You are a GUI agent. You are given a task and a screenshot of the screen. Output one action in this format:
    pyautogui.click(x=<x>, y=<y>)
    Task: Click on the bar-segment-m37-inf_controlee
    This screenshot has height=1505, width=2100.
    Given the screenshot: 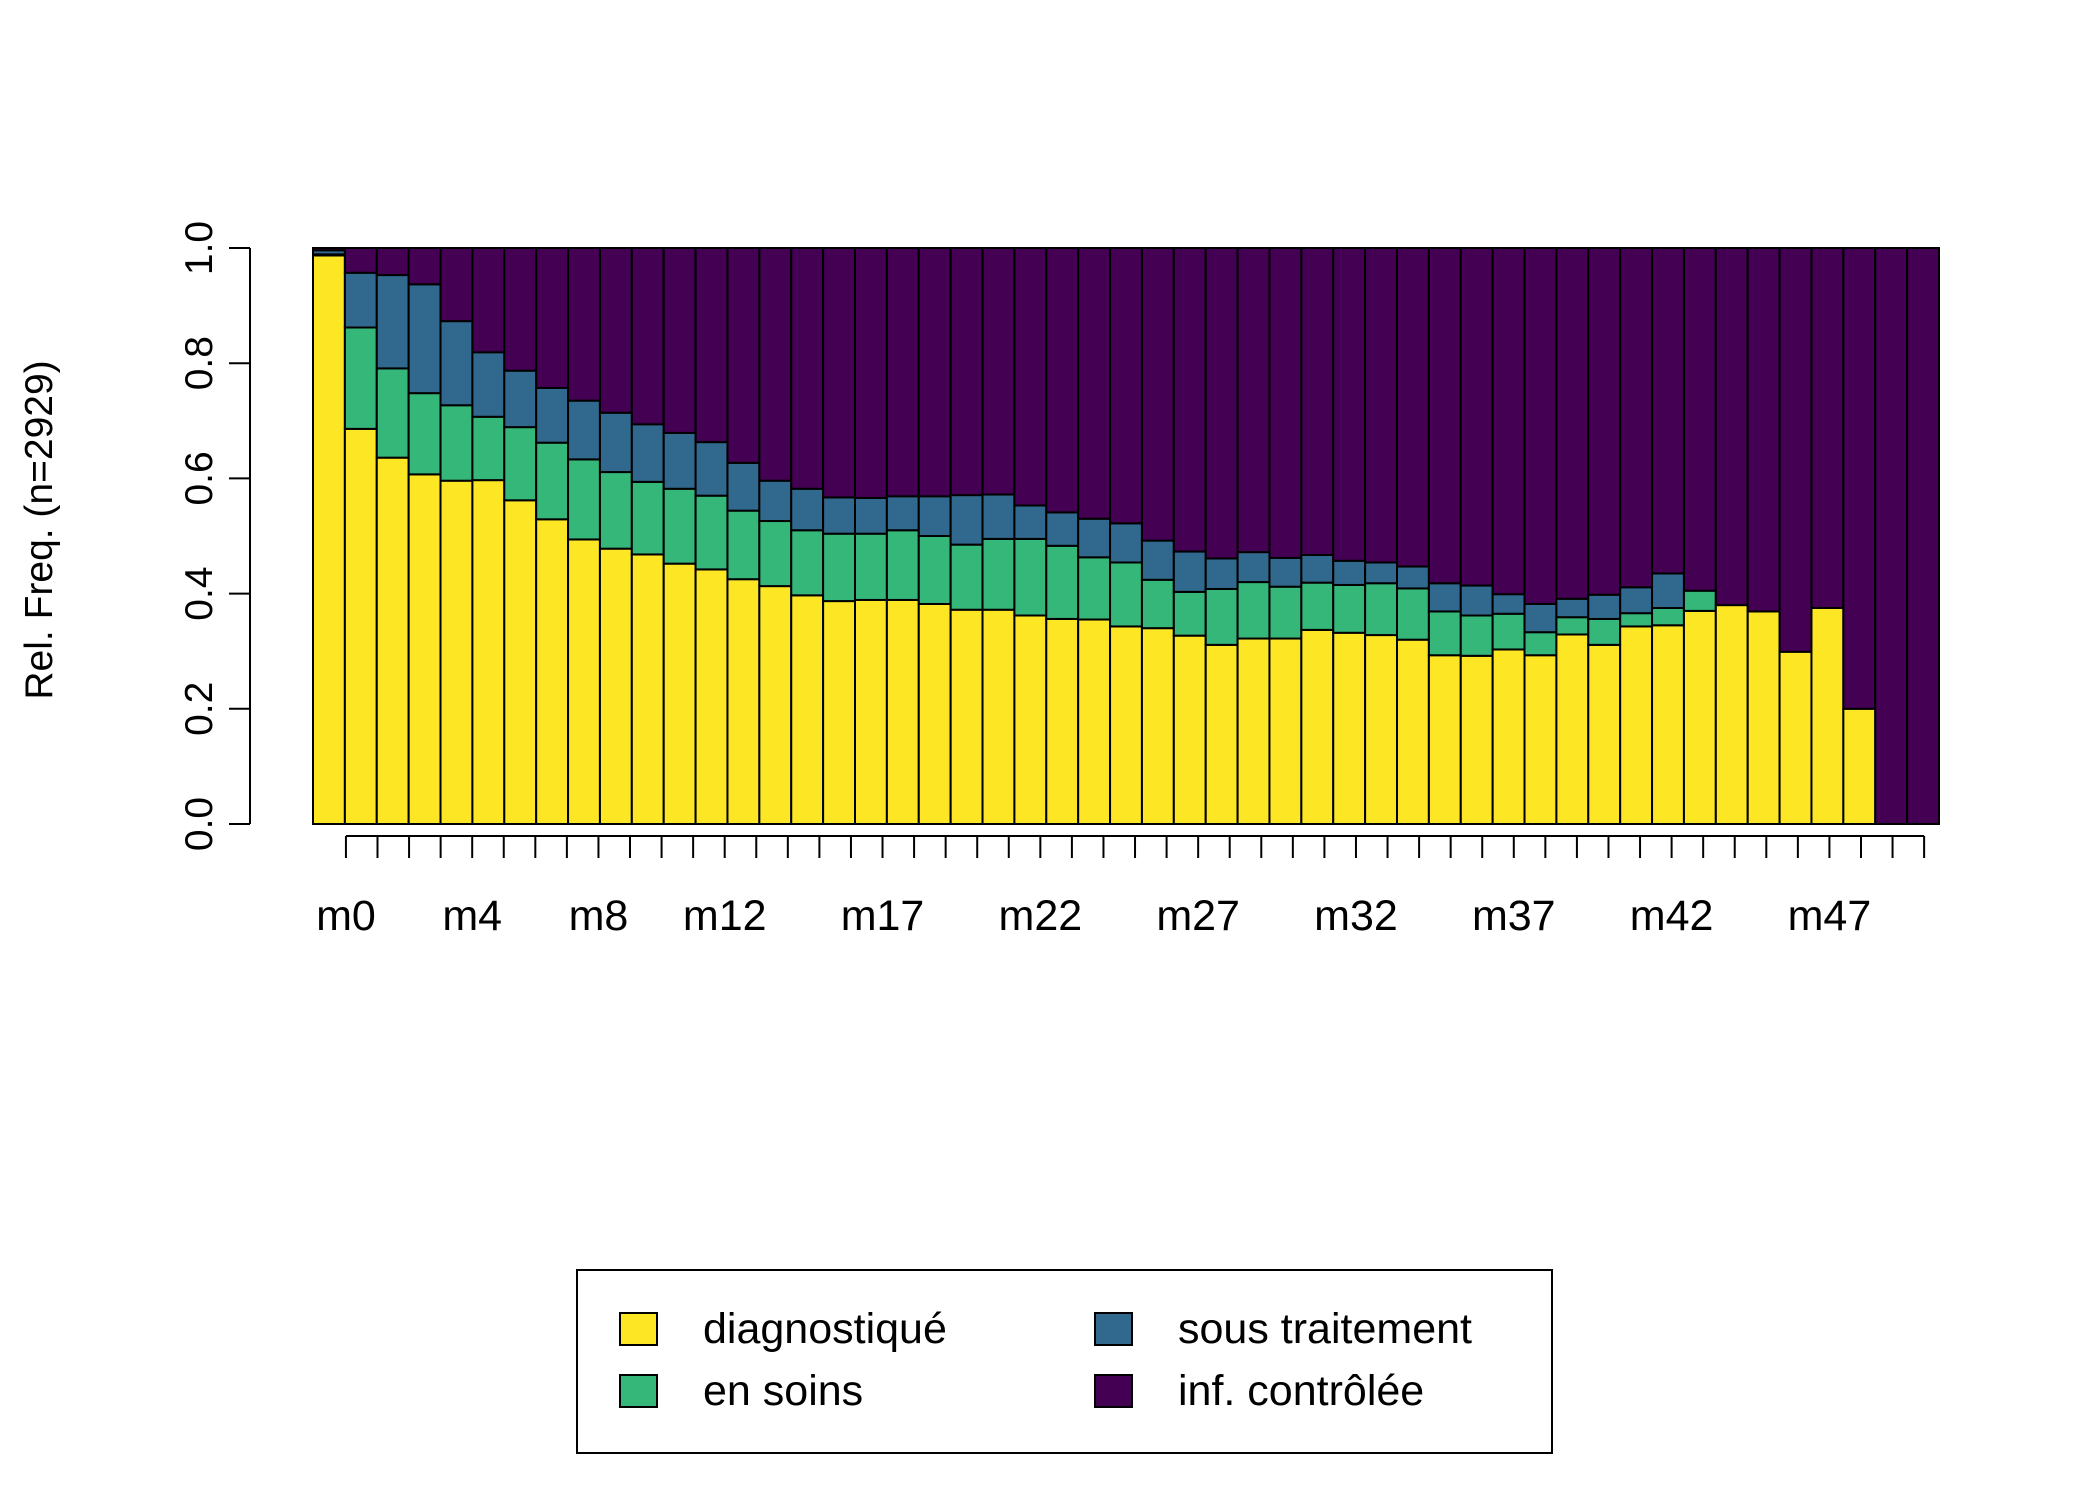 What is the action you would take?
    pyautogui.click(x=1508, y=421)
    